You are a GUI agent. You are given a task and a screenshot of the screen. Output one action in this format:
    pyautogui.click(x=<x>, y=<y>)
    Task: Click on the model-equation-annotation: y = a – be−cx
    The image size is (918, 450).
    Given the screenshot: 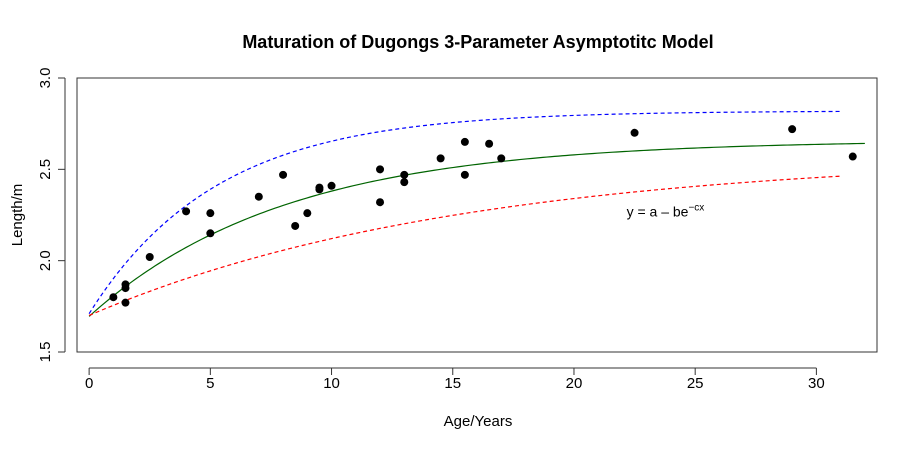 What is the action you would take?
    pyautogui.click(x=666, y=210)
    